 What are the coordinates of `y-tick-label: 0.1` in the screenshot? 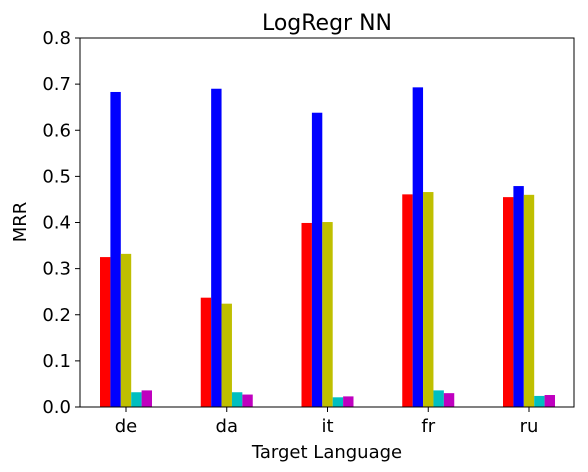 It's located at (56, 361).